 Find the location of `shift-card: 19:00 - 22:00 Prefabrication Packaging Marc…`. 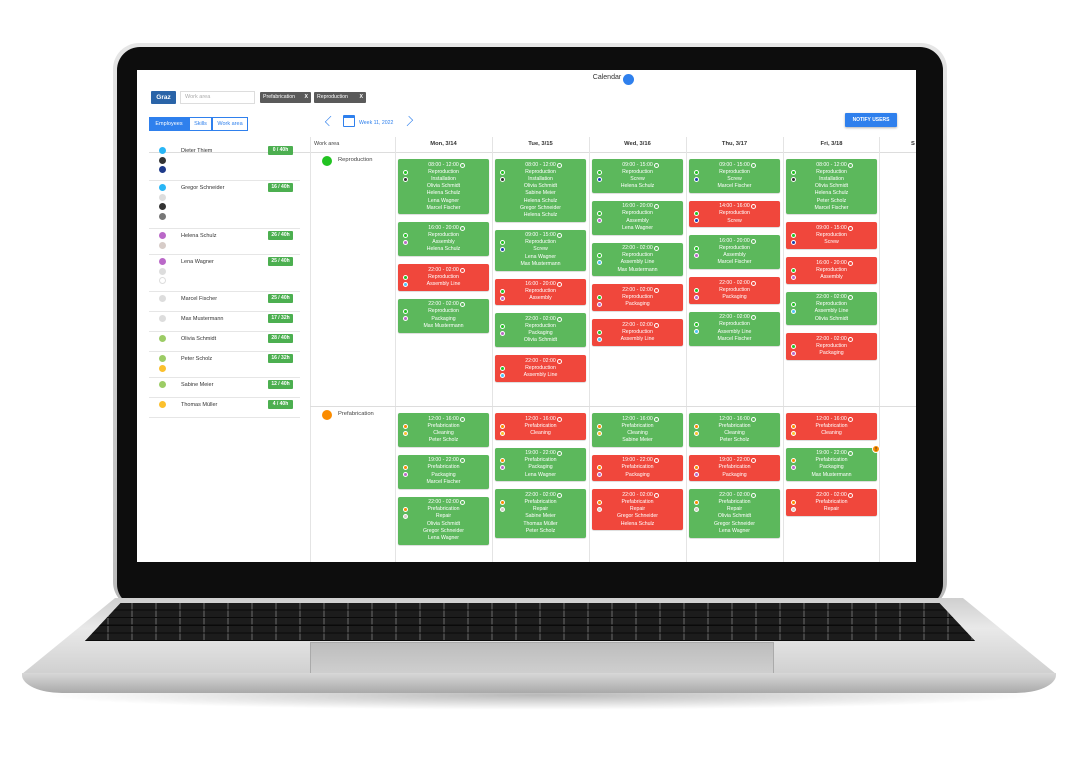

shift-card: 19:00 - 22:00 Prefabrication Packaging Marc… is located at coordinates (443, 471).